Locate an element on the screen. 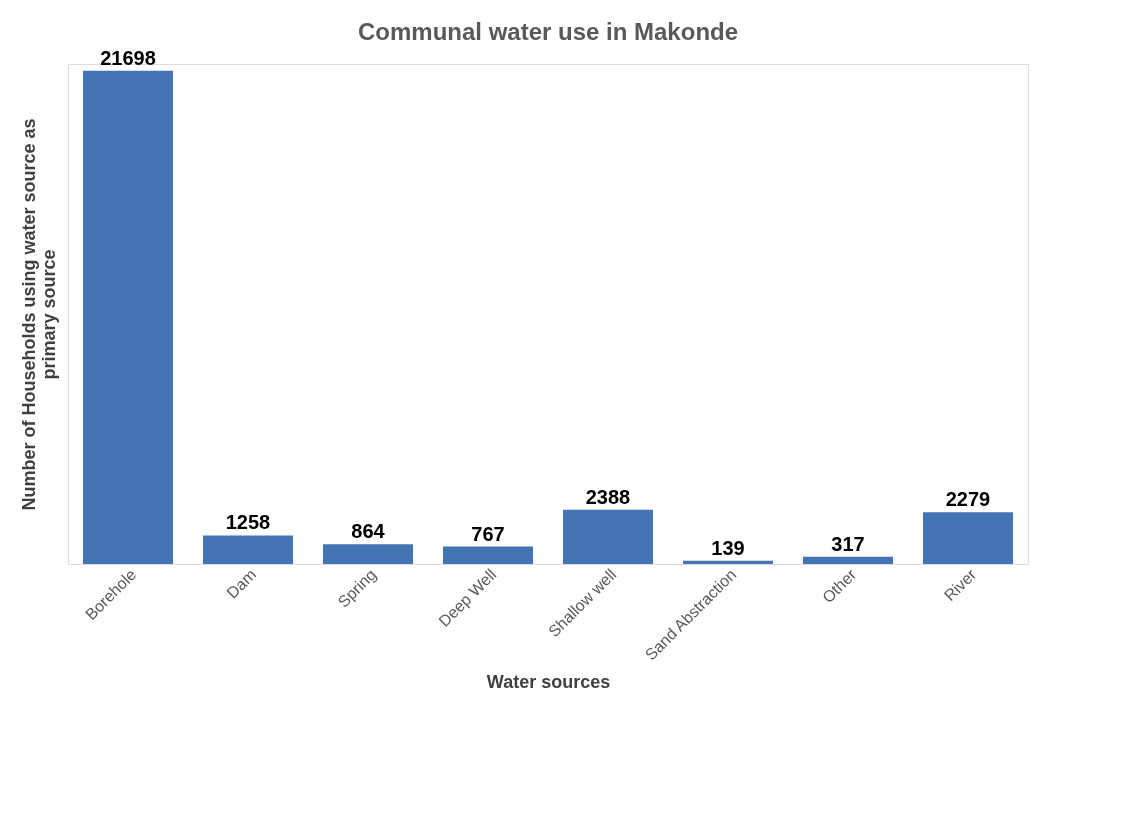  data-label: 2388 is located at coordinates (608, 496).